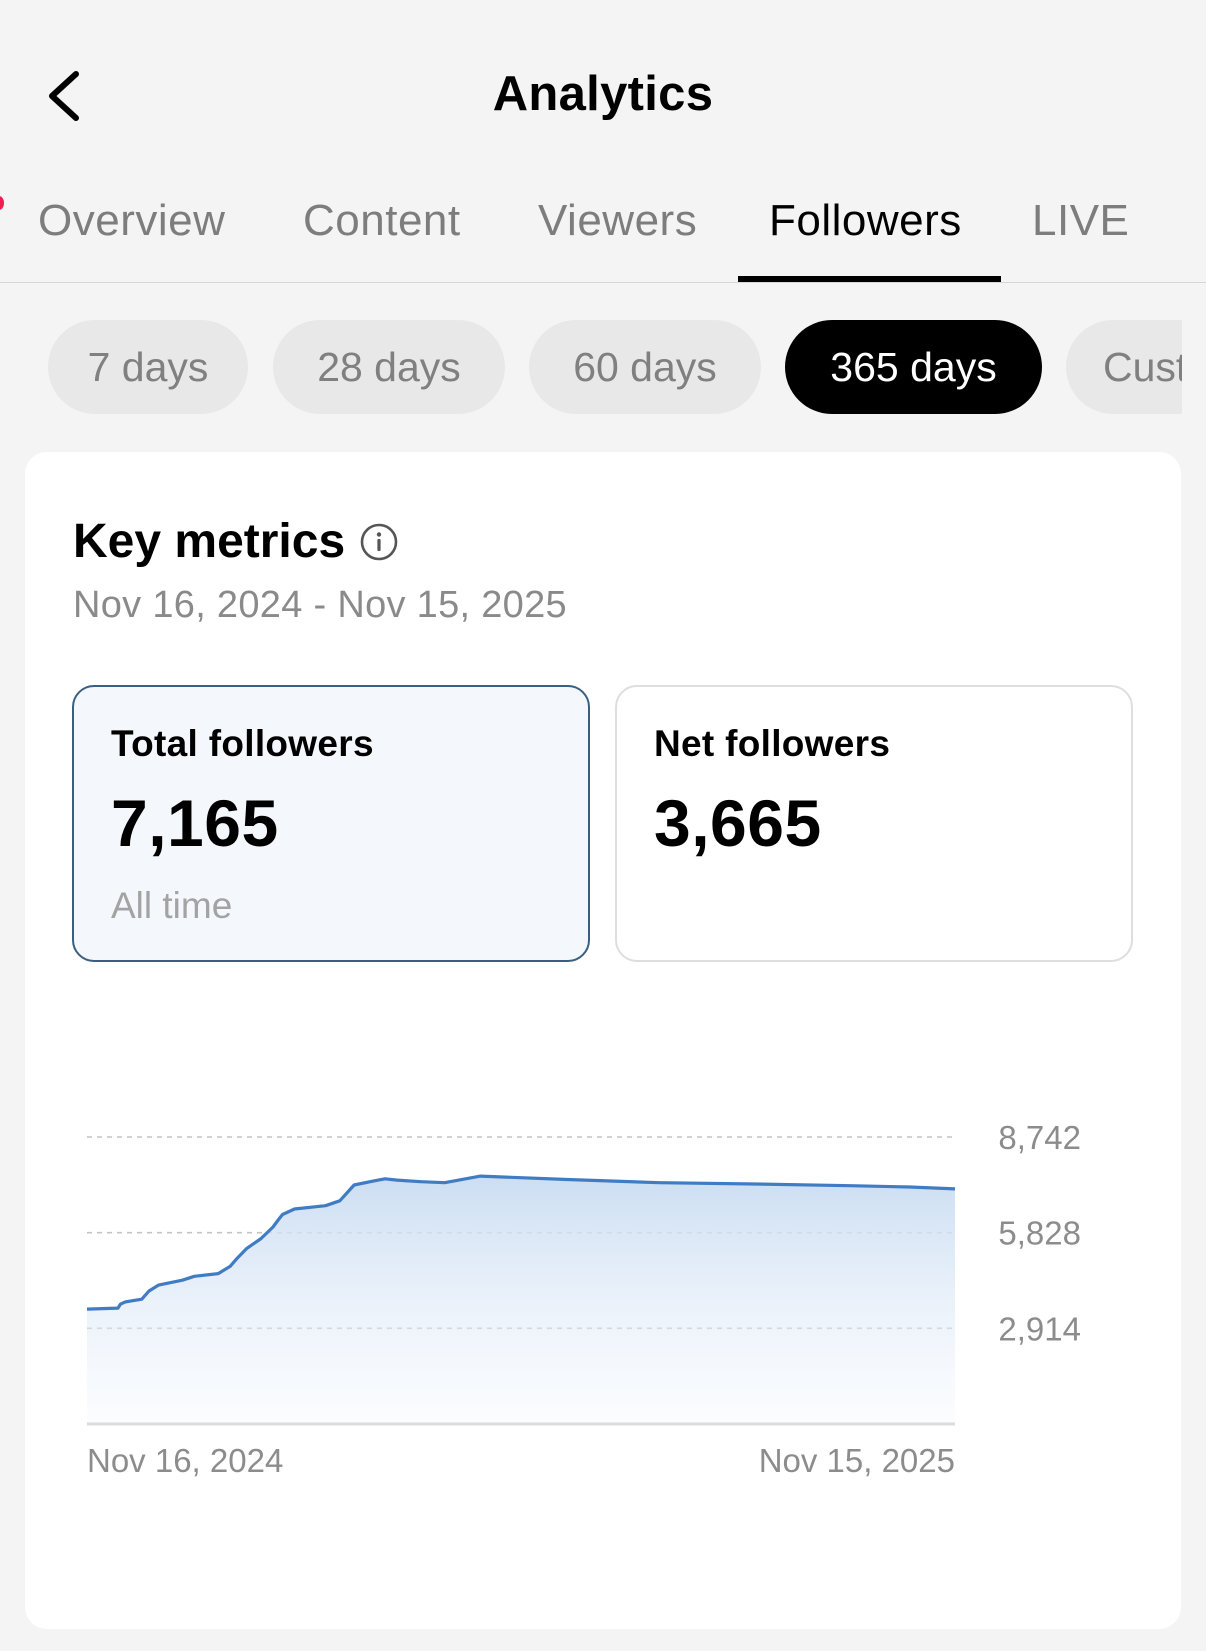  I want to click on chart-area-fill, so click(521, 1300).